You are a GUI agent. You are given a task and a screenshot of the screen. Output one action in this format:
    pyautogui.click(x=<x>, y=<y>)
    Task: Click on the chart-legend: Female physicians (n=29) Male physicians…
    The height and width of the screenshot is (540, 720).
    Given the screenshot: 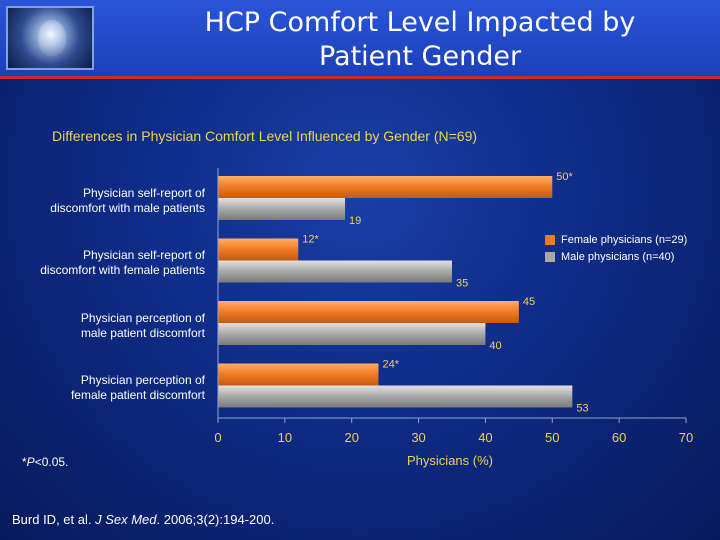 What is the action you would take?
    pyautogui.click(x=616, y=249)
    